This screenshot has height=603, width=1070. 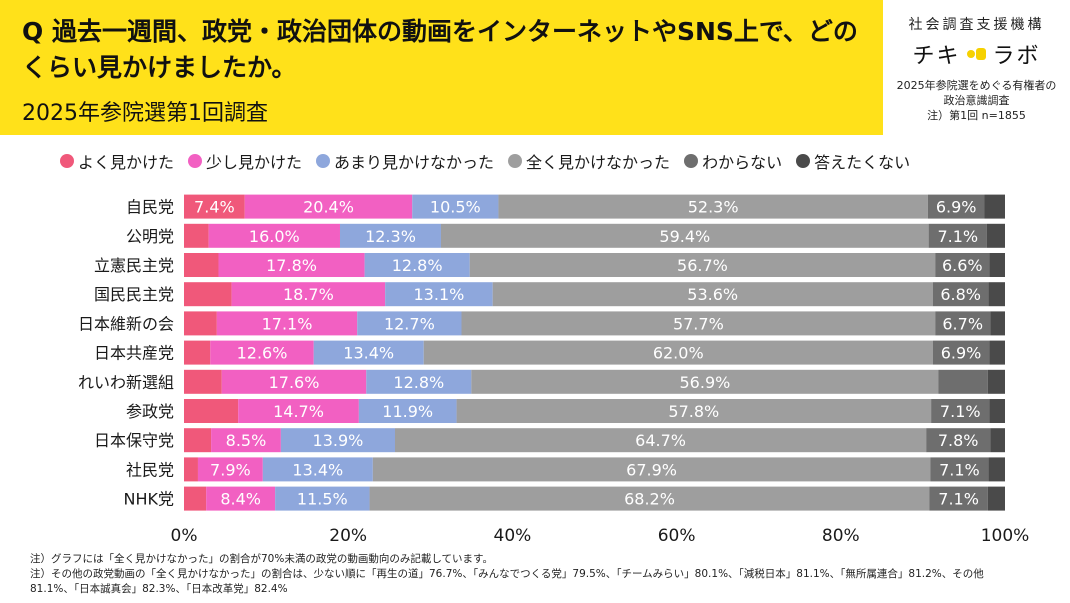 I want to click on data-label: 11.9%, so click(x=407, y=411).